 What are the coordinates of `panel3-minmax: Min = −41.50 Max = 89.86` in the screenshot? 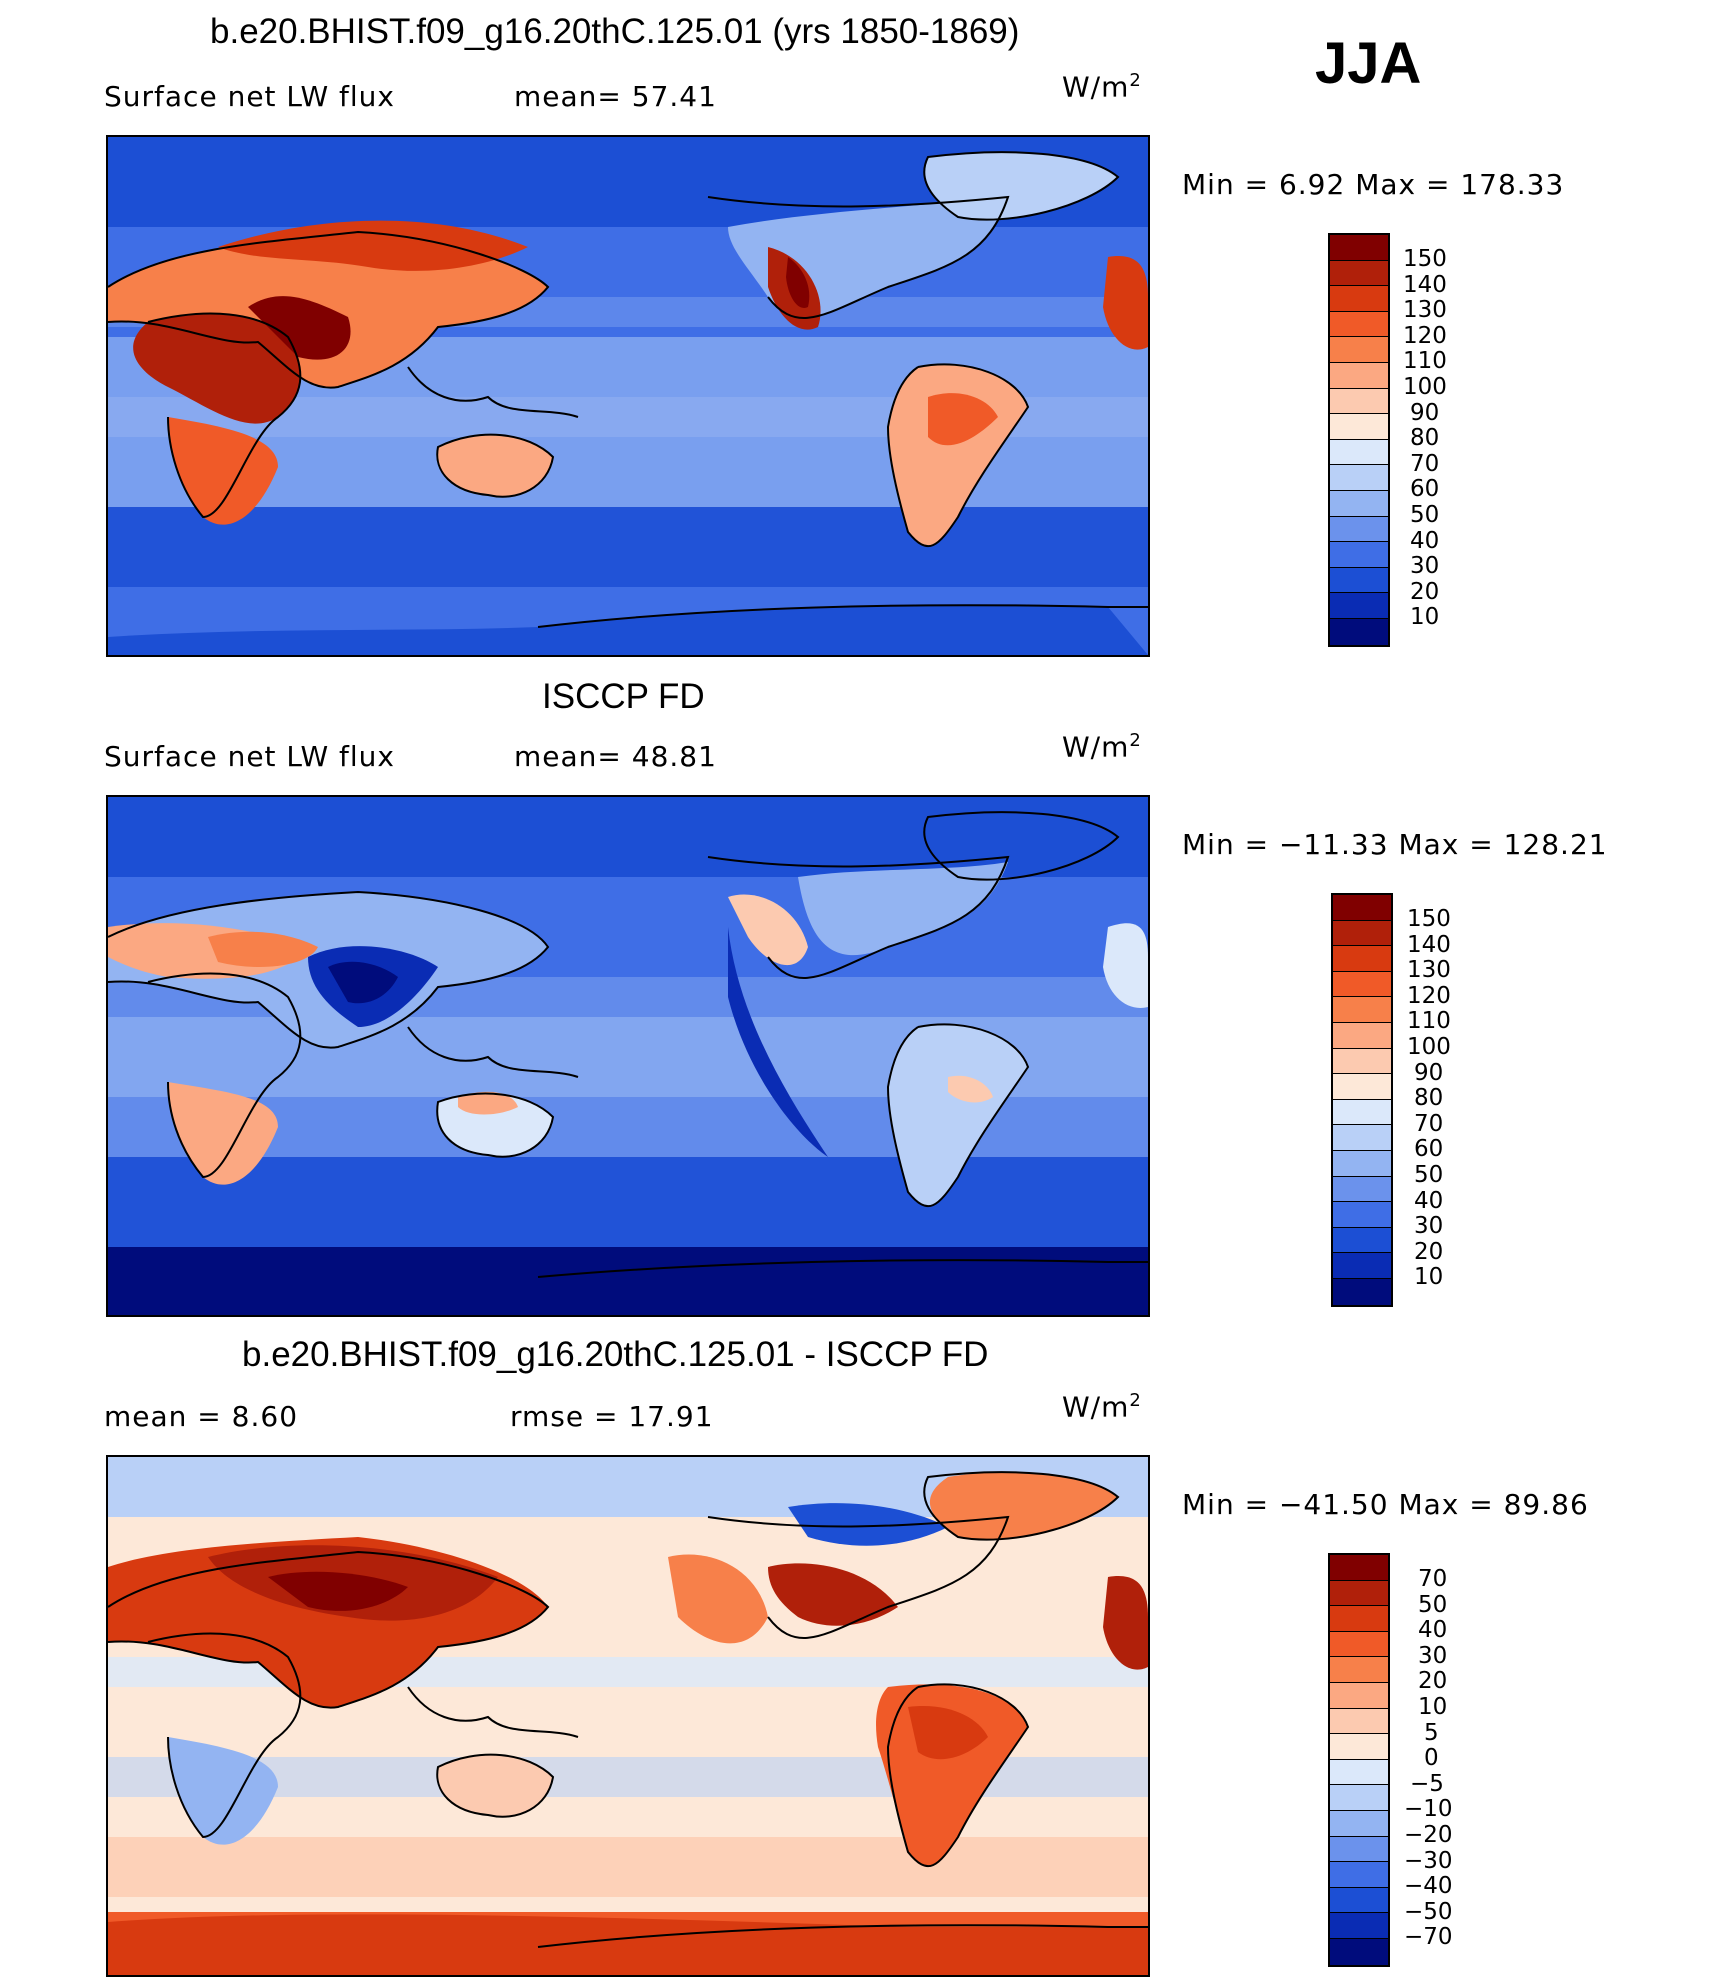 It's located at (1385, 1504).